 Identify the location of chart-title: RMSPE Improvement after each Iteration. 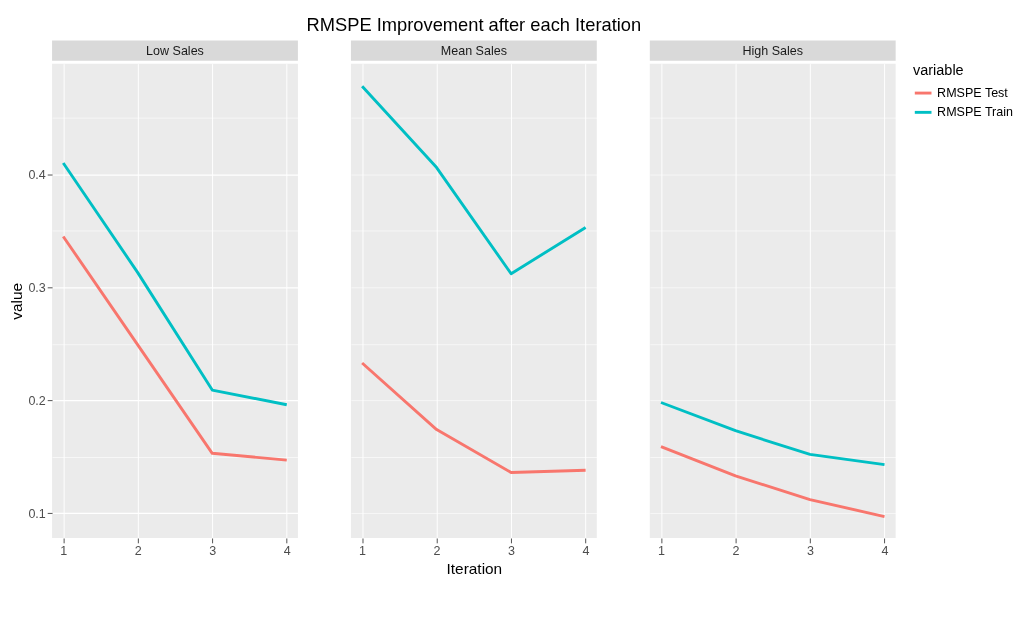
(474, 24).